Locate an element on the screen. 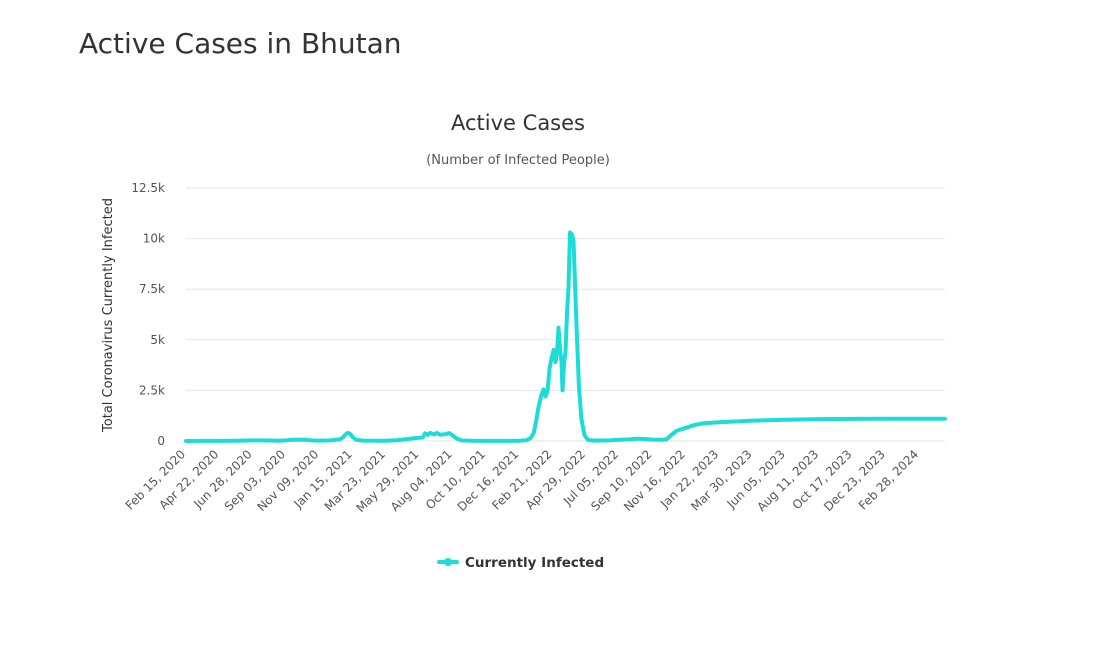 Image resolution: width=1116 pixels, height=667 pixels. y-tick-label: 5k is located at coordinates (157, 340).